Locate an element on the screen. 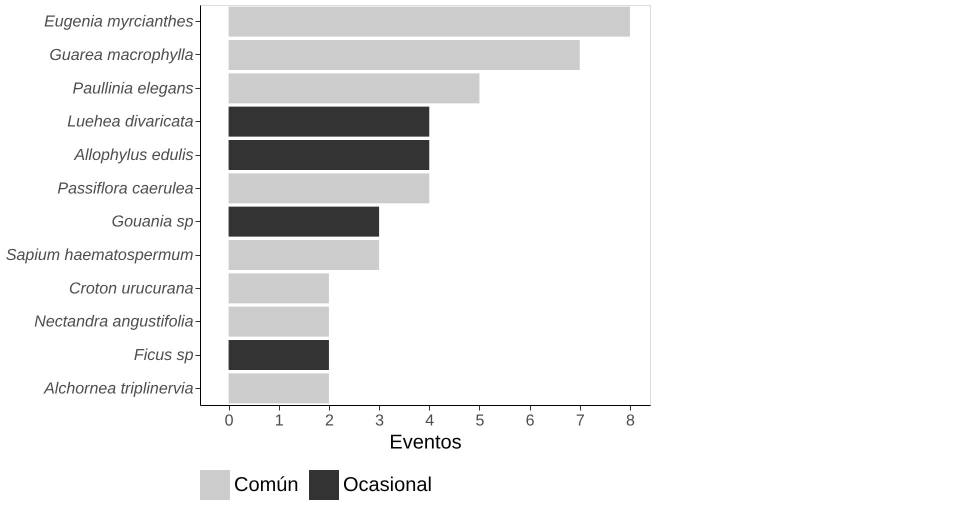  x-tick-label: 2 is located at coordinates (329, 421).